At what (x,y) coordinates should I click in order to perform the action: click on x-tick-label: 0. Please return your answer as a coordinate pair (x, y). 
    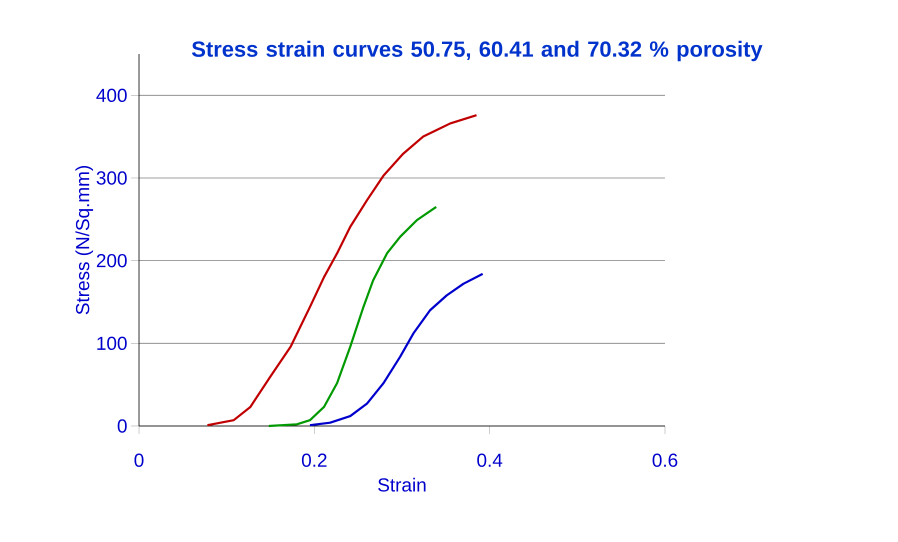
    Looking at the image, I should click on (139, 460).